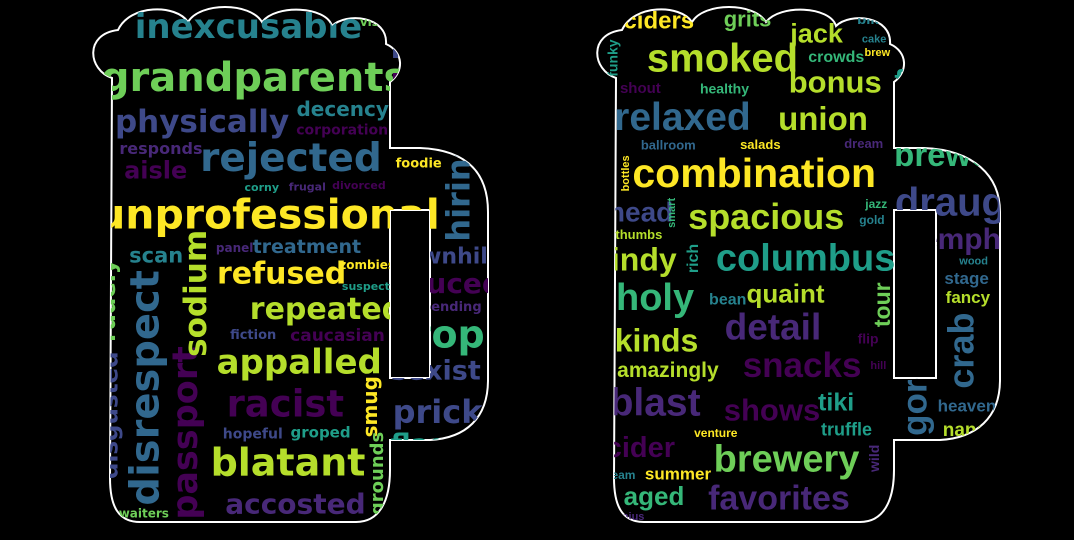 Image resolution: width=1074 pixels, height=540 pixels. I want to click on word-proactive: proactive, so click(460, 79).